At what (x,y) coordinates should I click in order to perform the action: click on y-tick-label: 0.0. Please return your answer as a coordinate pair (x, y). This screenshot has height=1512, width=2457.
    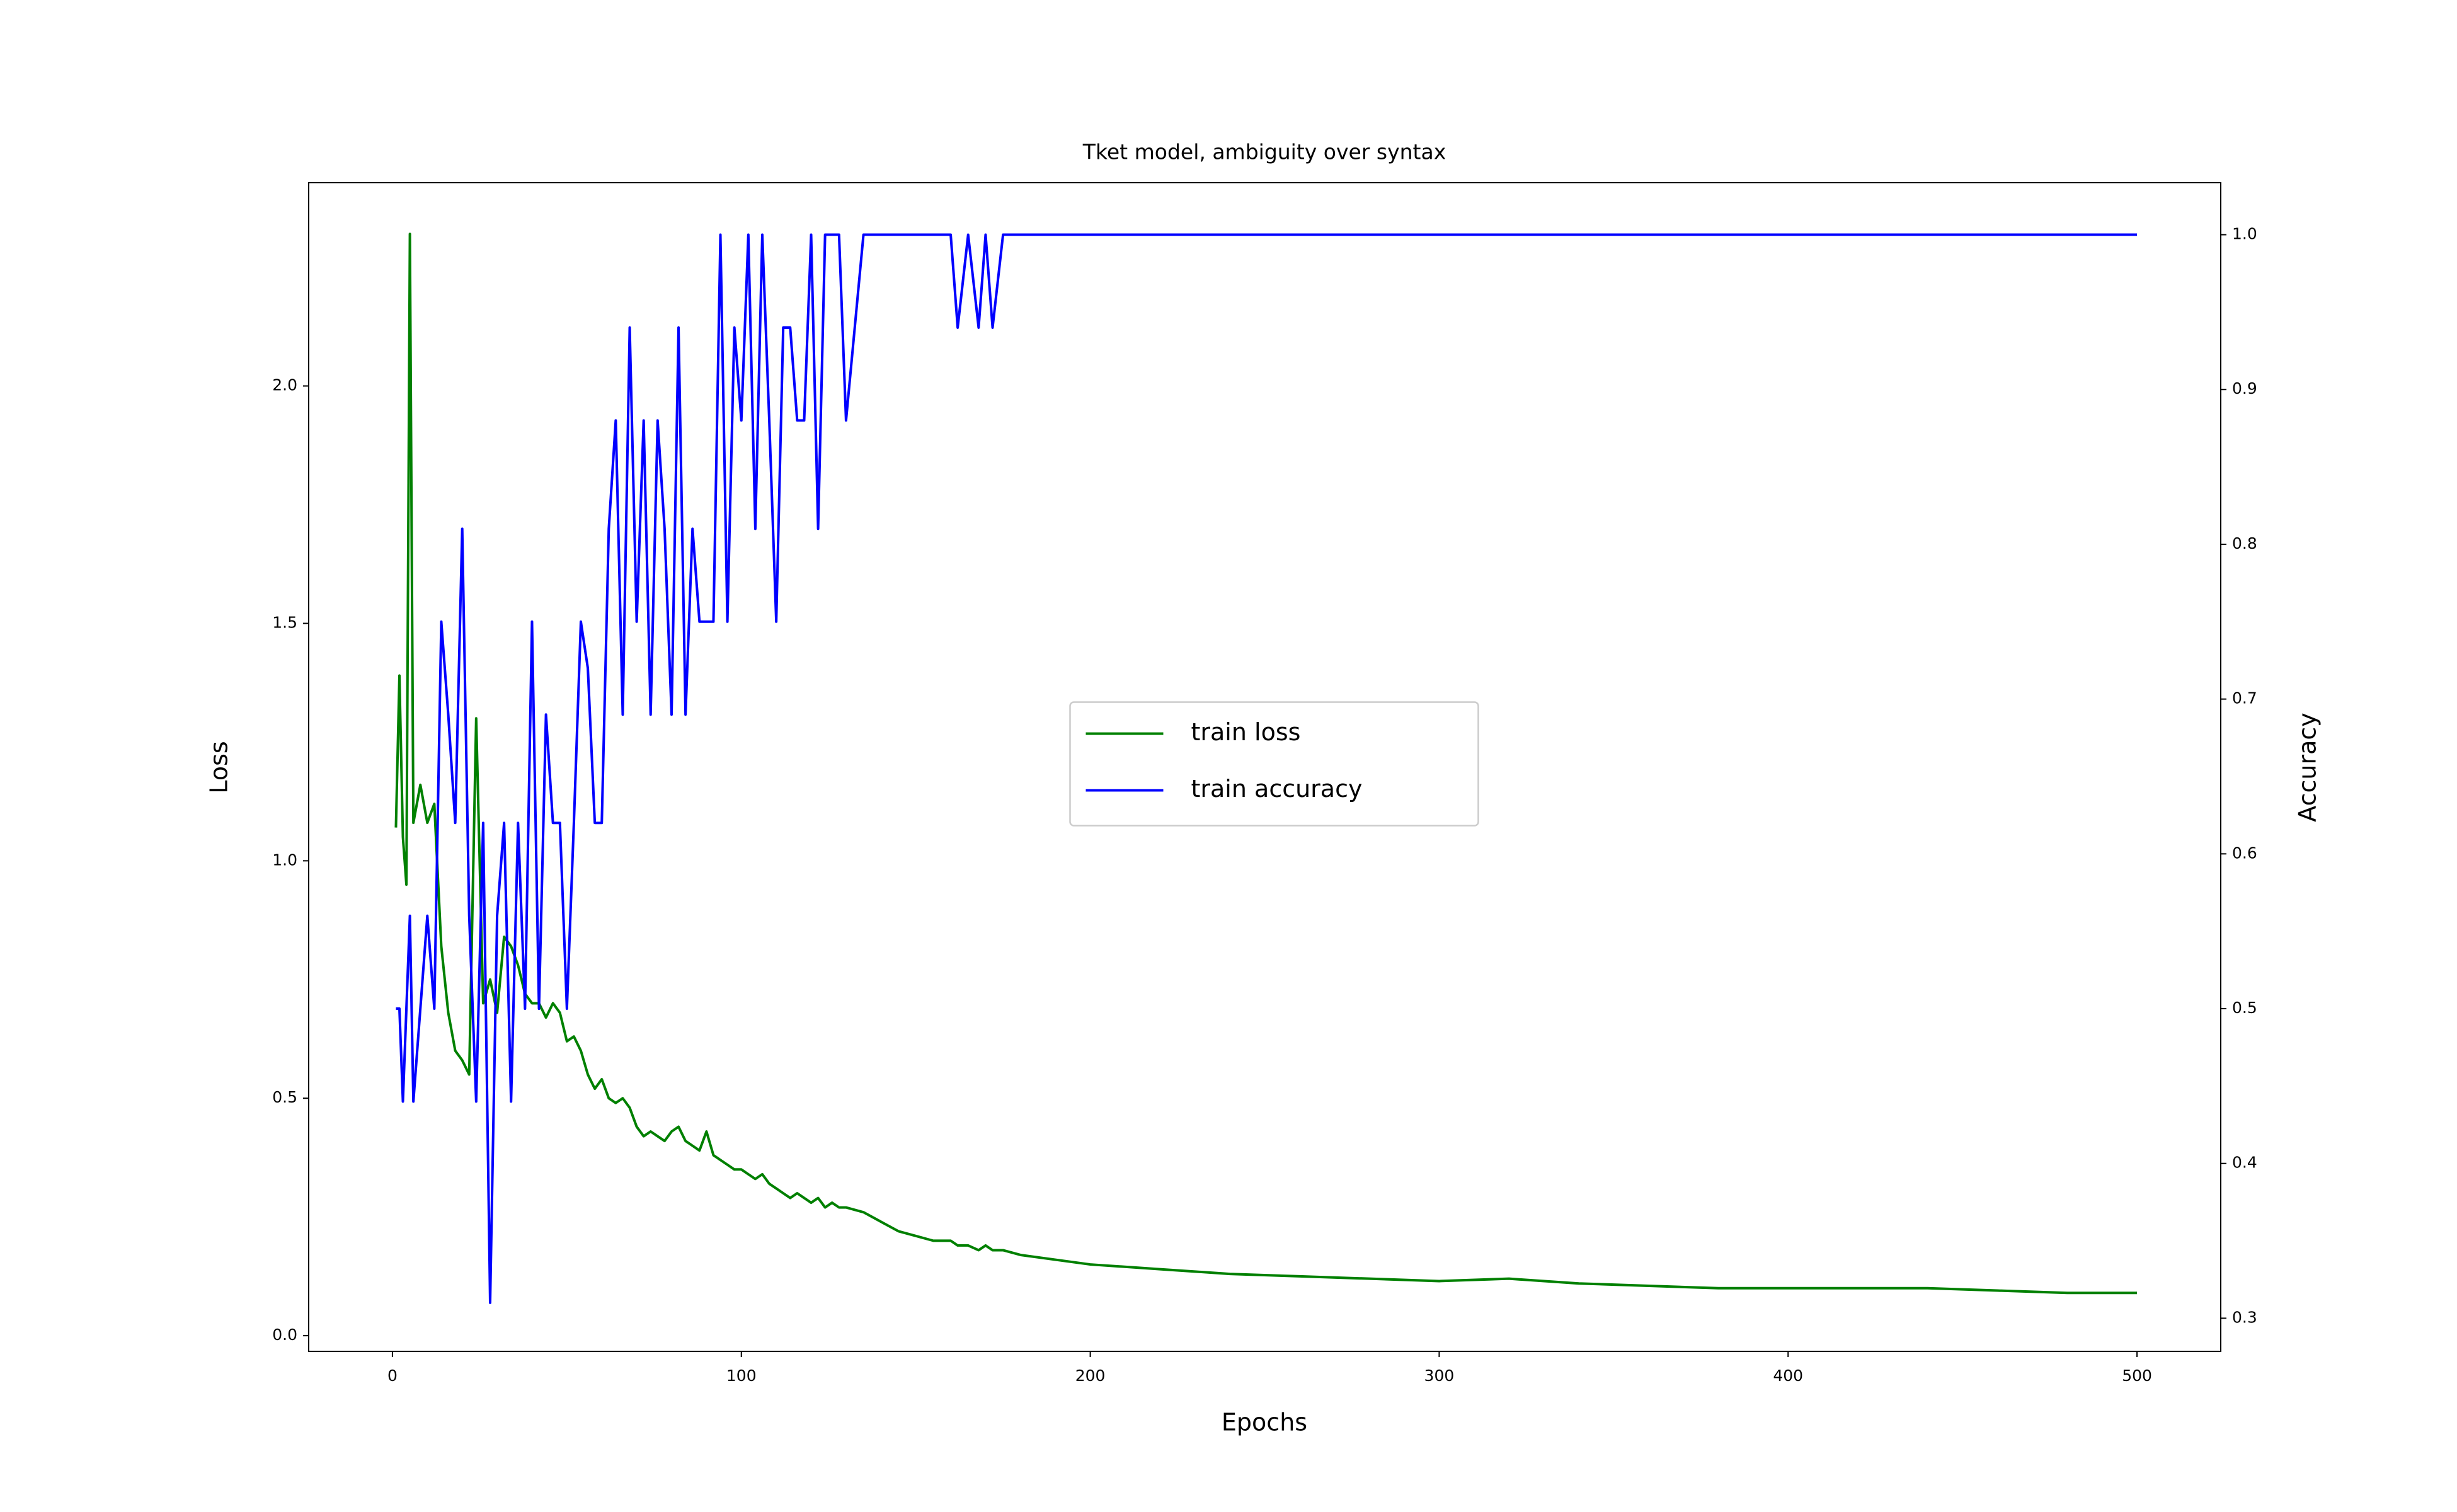
    Looking at the image, I should click on (284, 1335).